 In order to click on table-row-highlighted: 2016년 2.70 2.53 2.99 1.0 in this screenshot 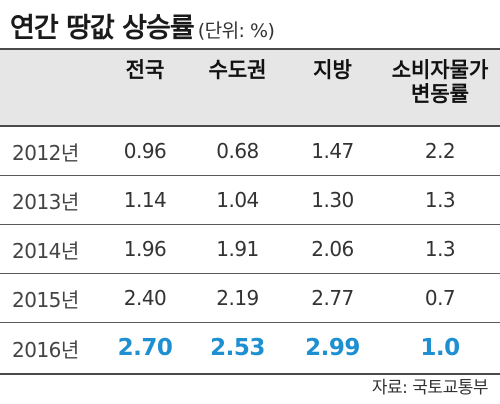, I will do `click(250, 349)`.